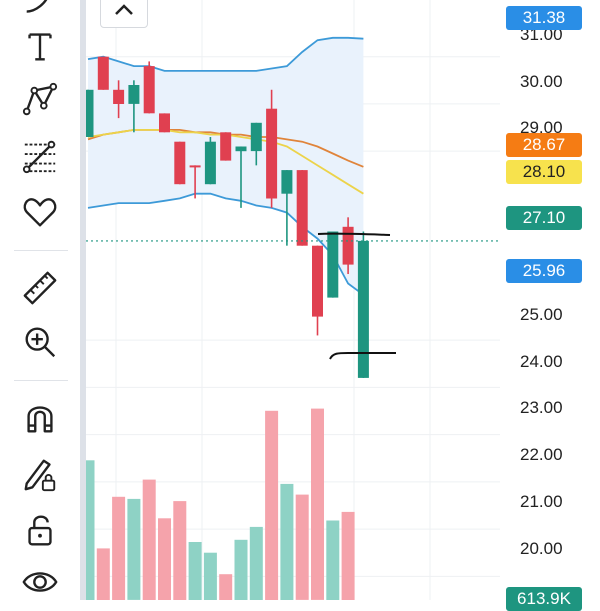 This screenshot has height=611, width=600. Describe the element at coordinates (541, 81) in the screenshot. I see `price-tick: 30.00` at that location.